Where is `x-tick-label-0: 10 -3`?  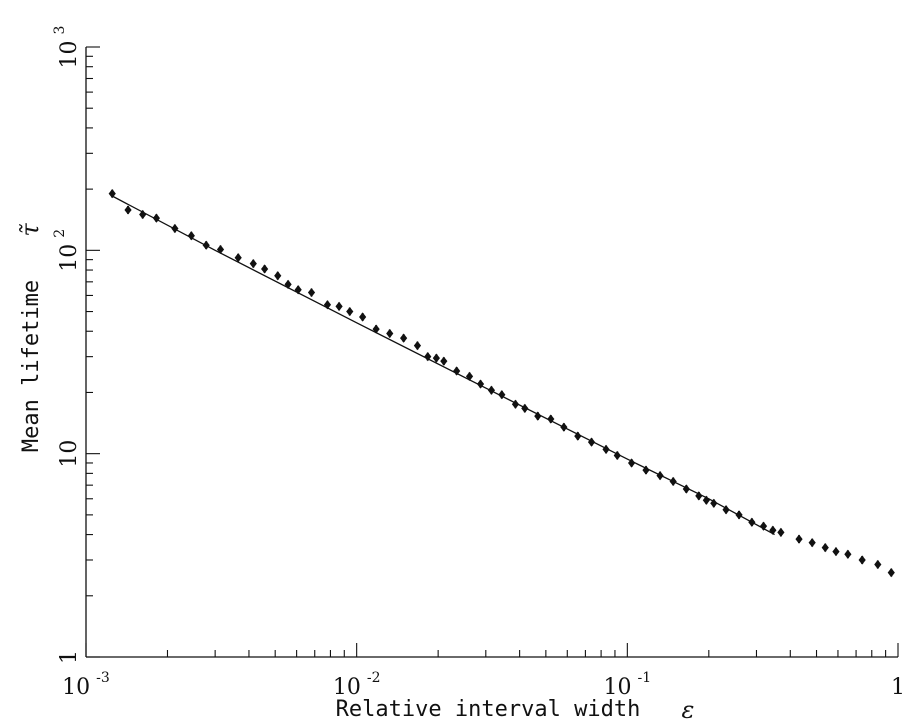
x-tick-label-0: 10 -3 is located at coordinates (86, 685).